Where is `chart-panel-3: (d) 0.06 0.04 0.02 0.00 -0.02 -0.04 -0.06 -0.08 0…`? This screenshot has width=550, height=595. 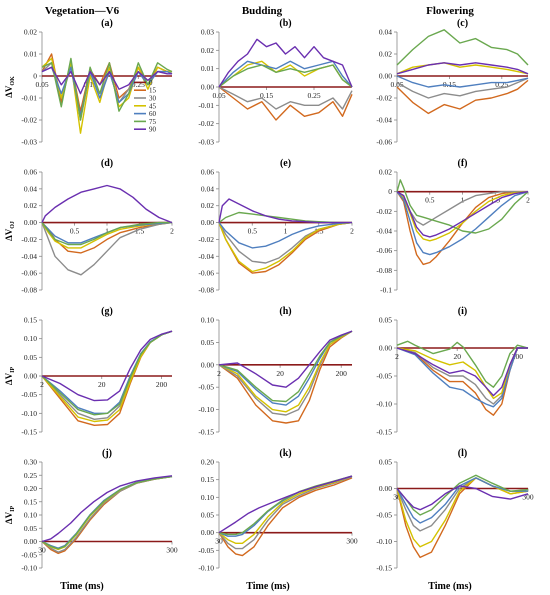 chart-panel-3: (d) 0.06 0.04 0.02 0.00 -0.02 -0.04 -0.06 -0.08 0… is located at coordinates (97, 226).